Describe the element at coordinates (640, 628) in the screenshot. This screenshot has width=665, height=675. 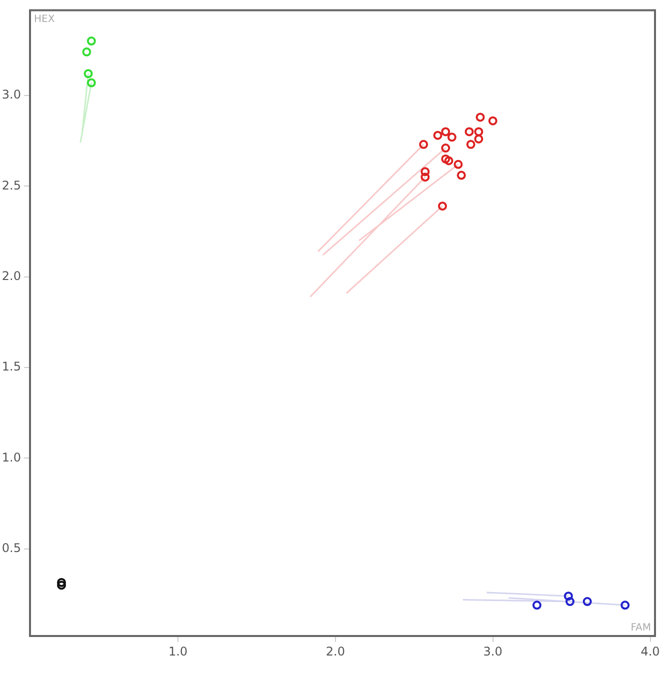
I see `x-axis-title: FAM` at that location.